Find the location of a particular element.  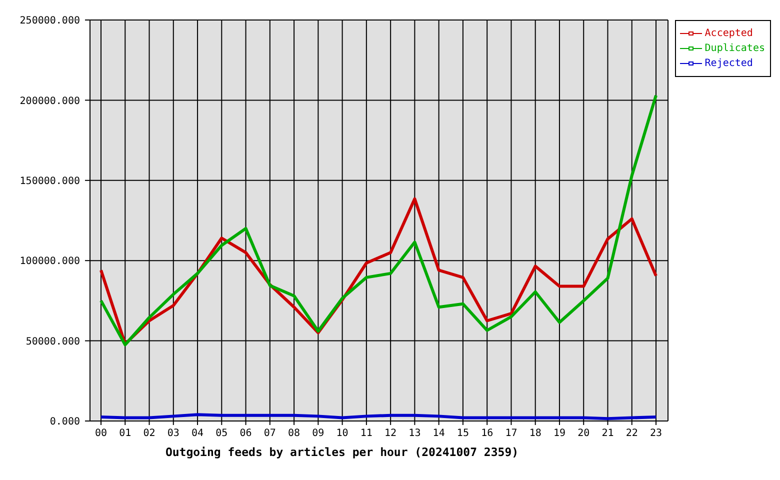

y-tick-label: 250000.000 is located at coordinates (50, 21).